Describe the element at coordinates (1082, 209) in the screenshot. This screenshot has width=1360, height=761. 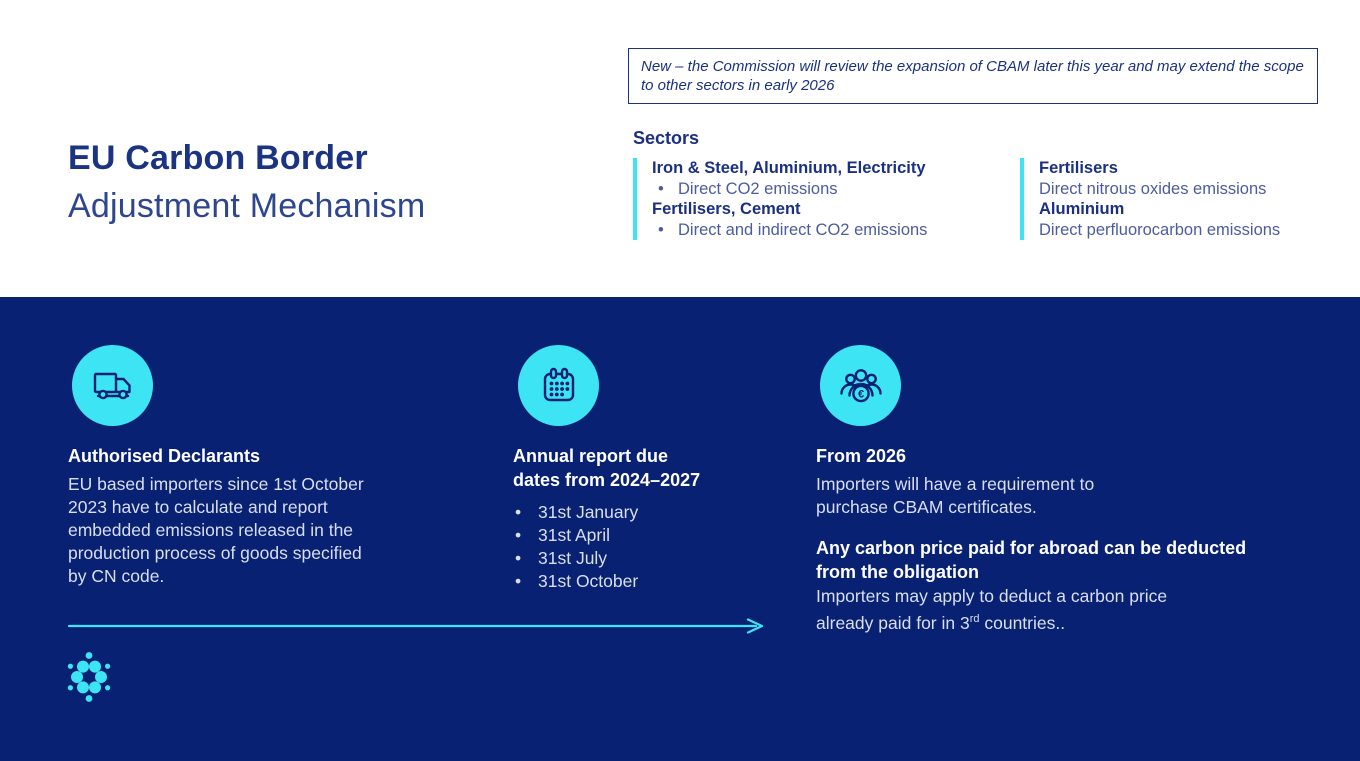
I see `sector-group-title: Aluminium` at that location.